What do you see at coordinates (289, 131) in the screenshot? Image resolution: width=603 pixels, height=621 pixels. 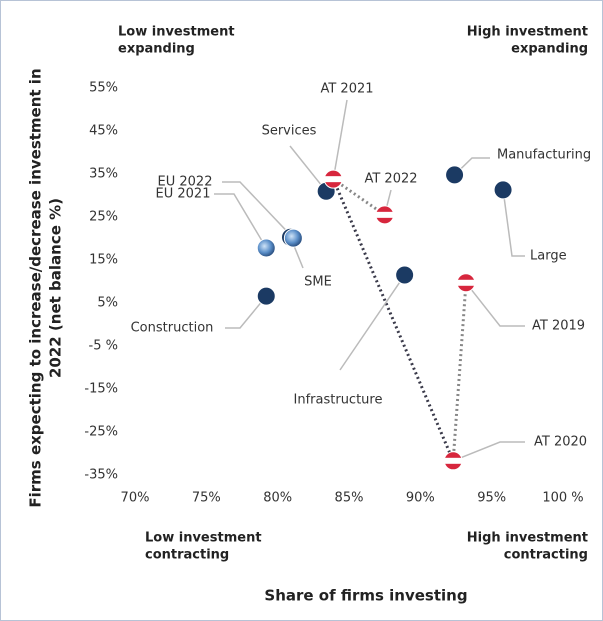 I see `point-label: Services` at bounding box center [289, 131].